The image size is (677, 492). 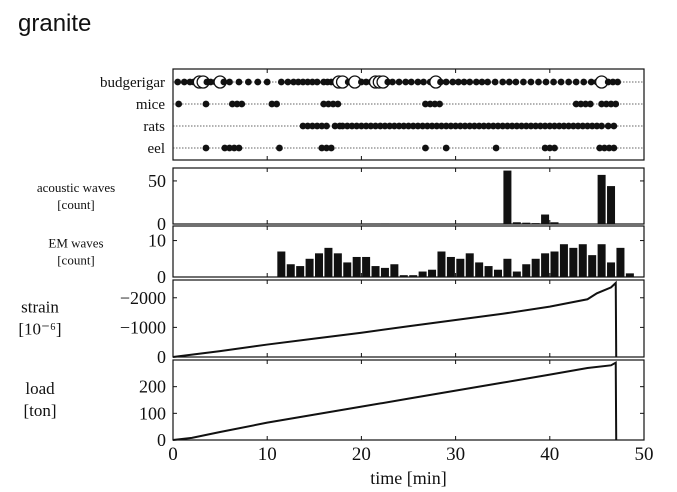 I want to click on y-tick-label: 200, so click(x=152, y=387).